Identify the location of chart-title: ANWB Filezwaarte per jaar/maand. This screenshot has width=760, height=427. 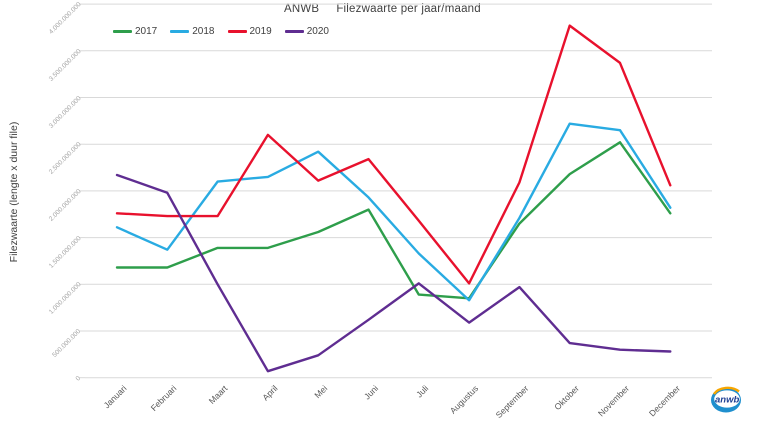
(382, 9).